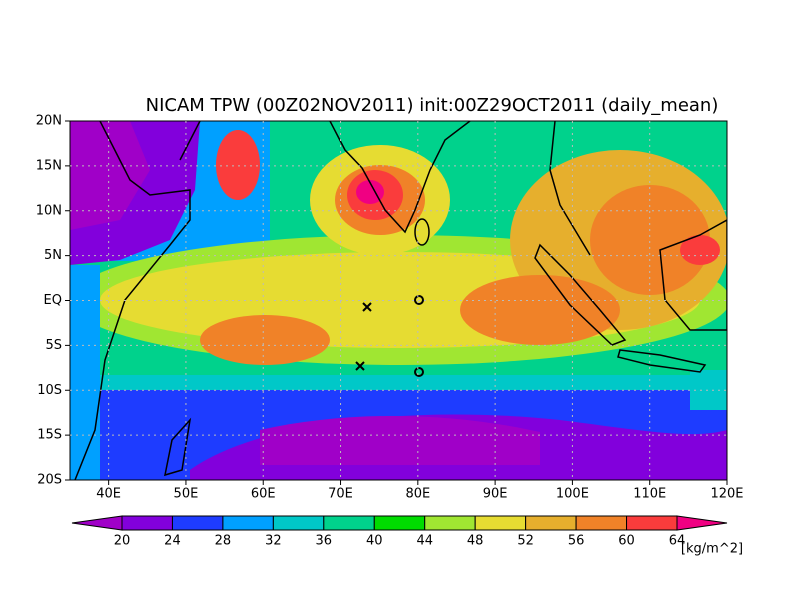  I want to click on colorbar-label: 44, so click(424, 541).